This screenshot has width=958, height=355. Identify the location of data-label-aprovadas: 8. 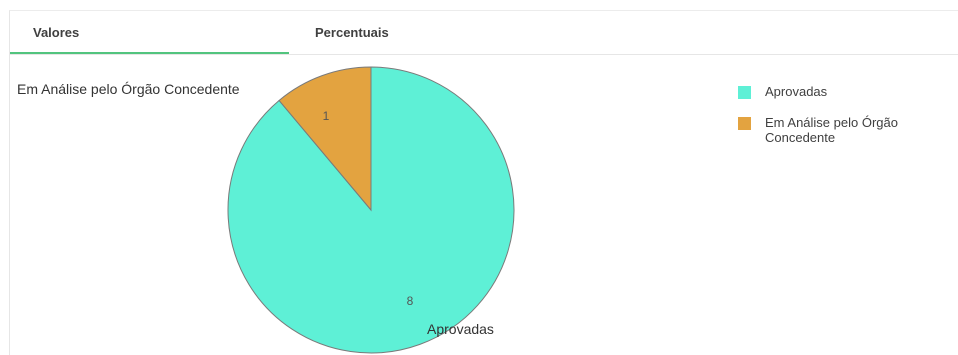
(410, 301).